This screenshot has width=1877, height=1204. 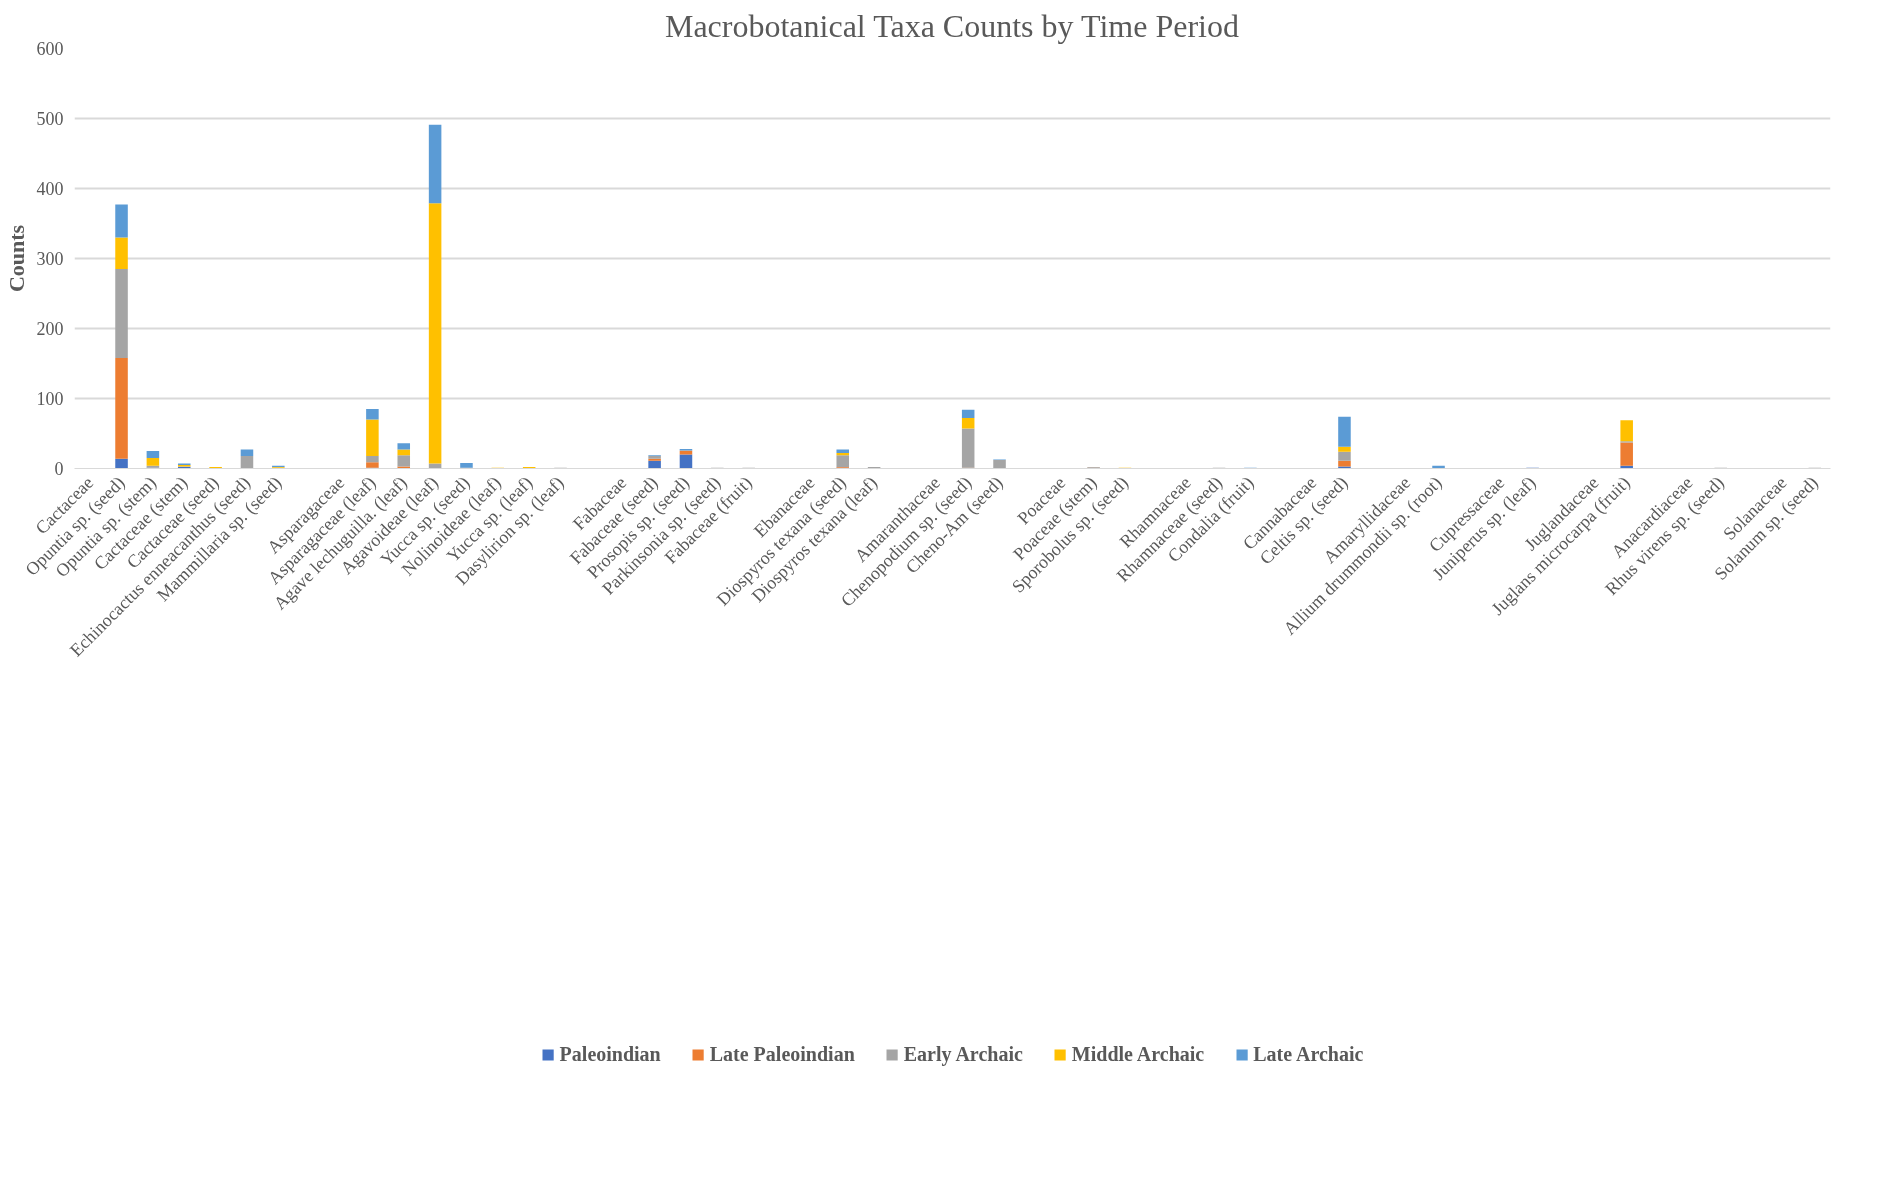 What do you see at coordinates (1138, 1054) in the screenshot?
I see `legend-label: Middle Archaic` at bounding box center [1138, 1054].